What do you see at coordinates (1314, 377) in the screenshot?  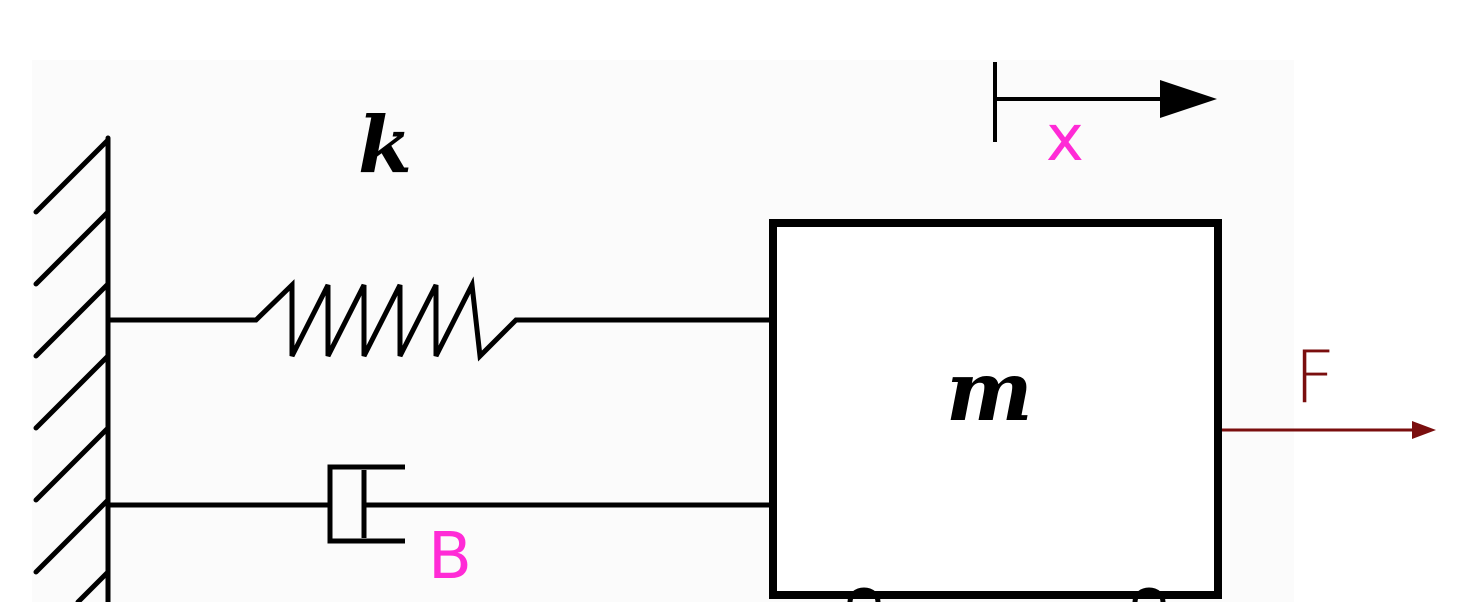 I see `force-label: F` at bounding box center [1314, 377].